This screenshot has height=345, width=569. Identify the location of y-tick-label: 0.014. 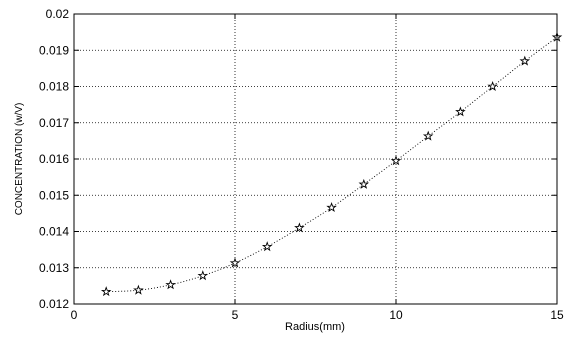
(54, 232).